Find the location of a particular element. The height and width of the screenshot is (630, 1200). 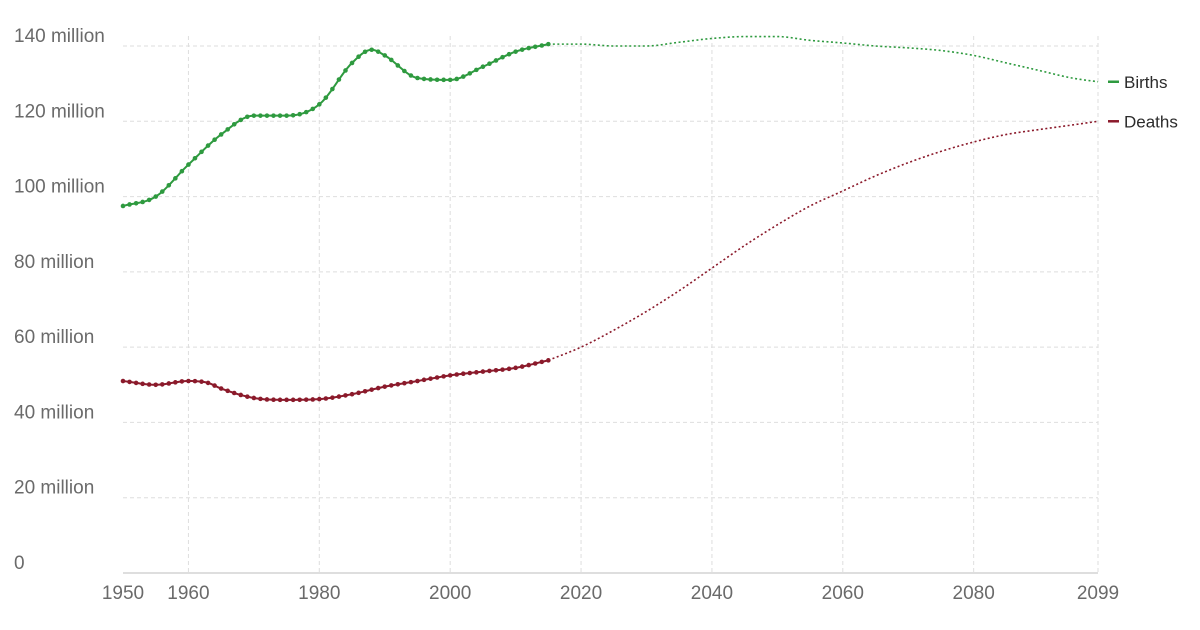

legend: Births Deaths is located at coordinates (1143, 102).